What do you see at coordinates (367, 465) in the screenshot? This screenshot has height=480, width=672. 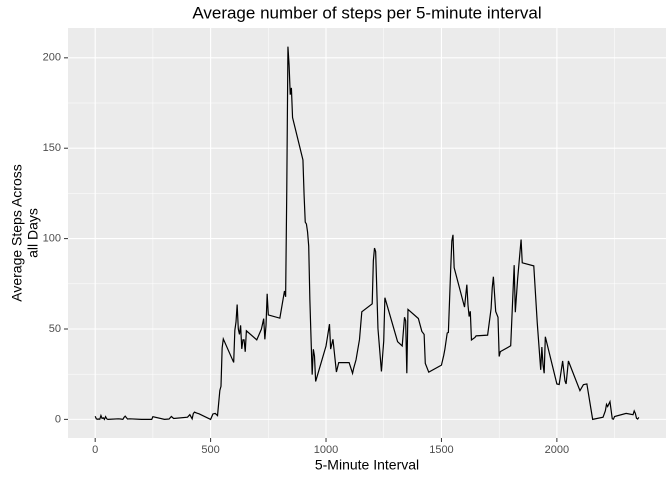 I see `x-axis-title: 5-Minute Interval` at bounding box center [367, 465].